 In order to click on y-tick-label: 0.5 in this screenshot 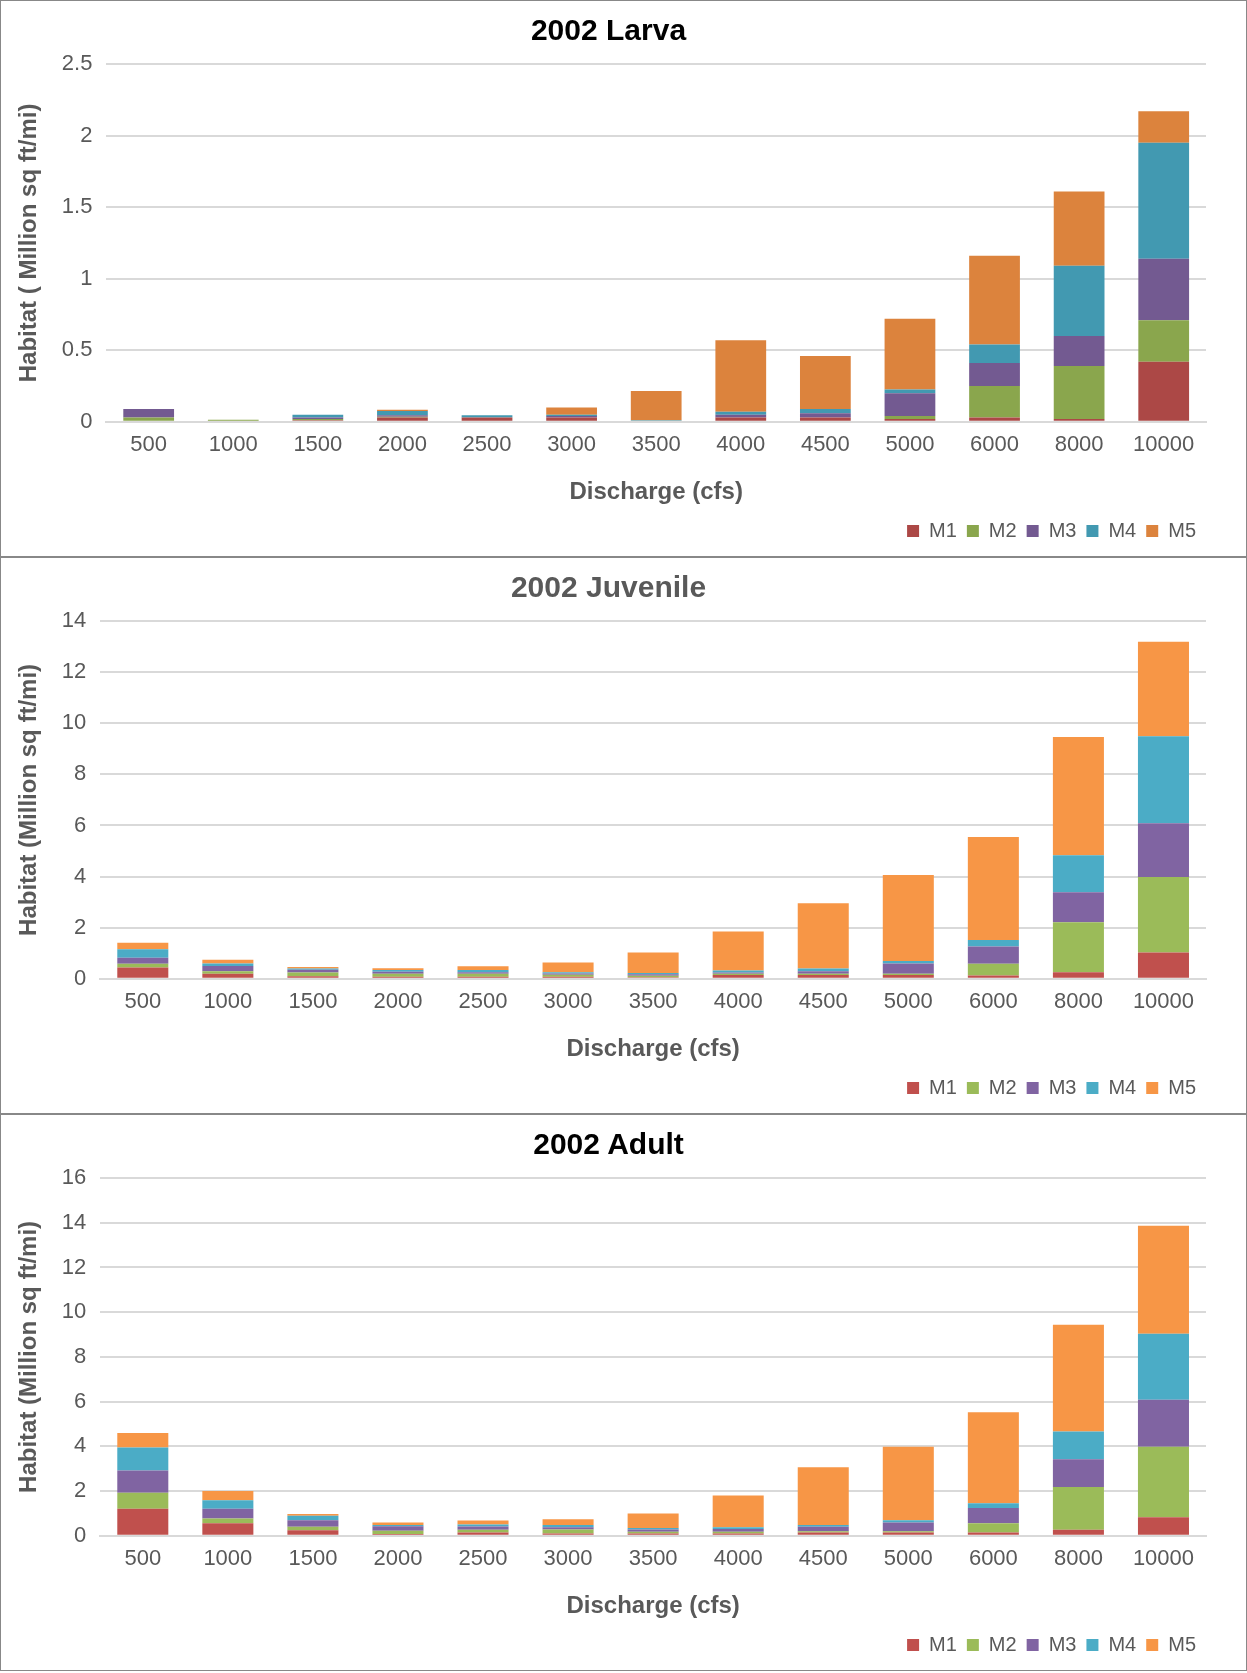, I will do `click(77, 349)`.